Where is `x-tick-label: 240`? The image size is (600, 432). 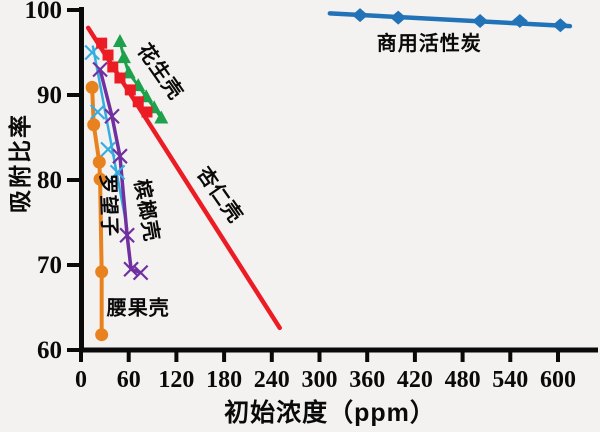 x-tick-label: 240 is located at coordinates (272, 380).